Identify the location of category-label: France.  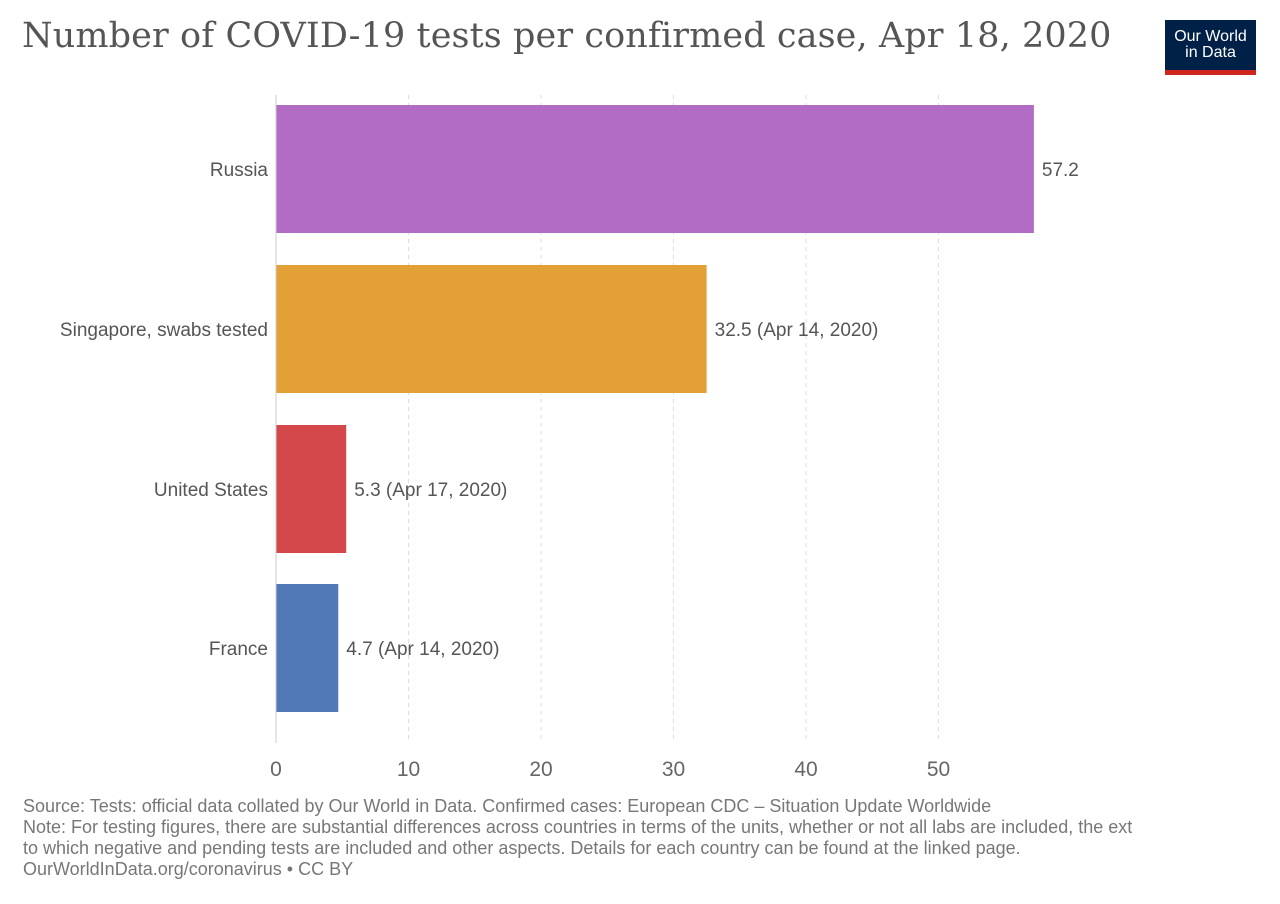
(238, 649).